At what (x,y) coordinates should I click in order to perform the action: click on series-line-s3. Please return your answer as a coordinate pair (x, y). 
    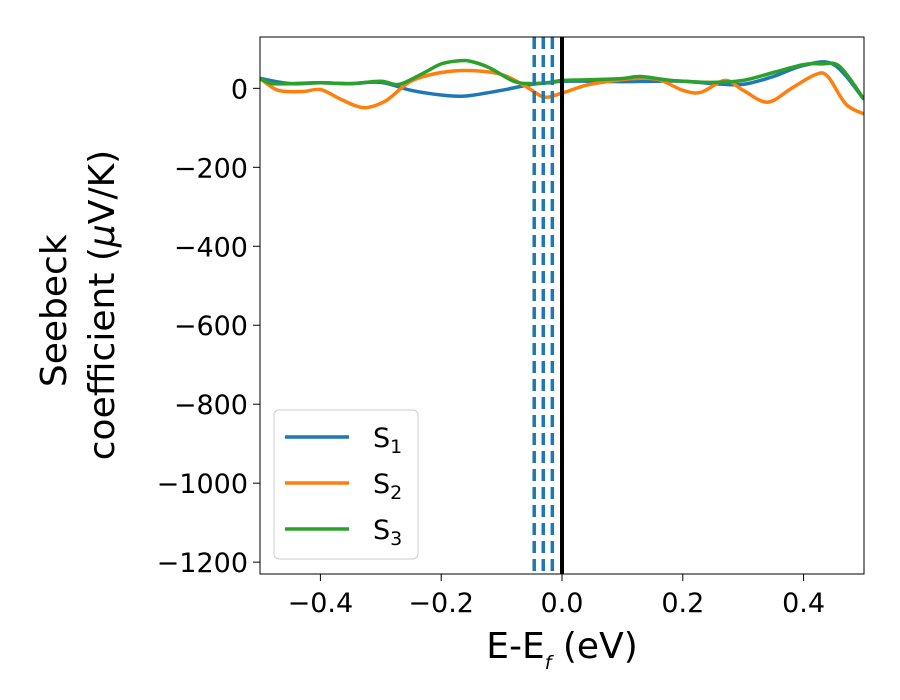
    Looking at the image, I should click on (562, 79).